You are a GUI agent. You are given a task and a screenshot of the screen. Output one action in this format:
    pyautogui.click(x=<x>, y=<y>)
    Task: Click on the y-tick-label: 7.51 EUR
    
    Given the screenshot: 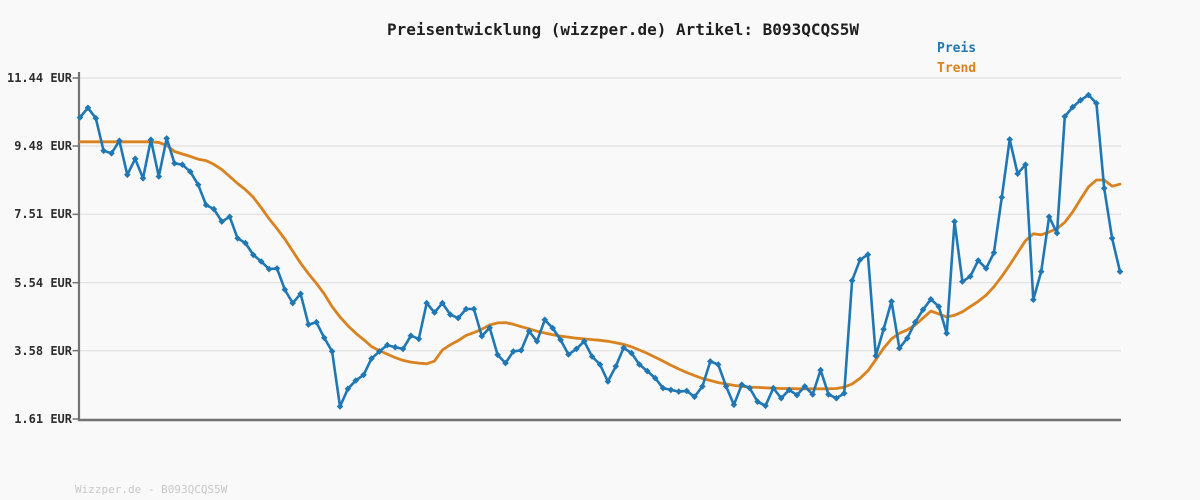 What is the action you would take?
    pyautogui.click(x=43, y=214)
    